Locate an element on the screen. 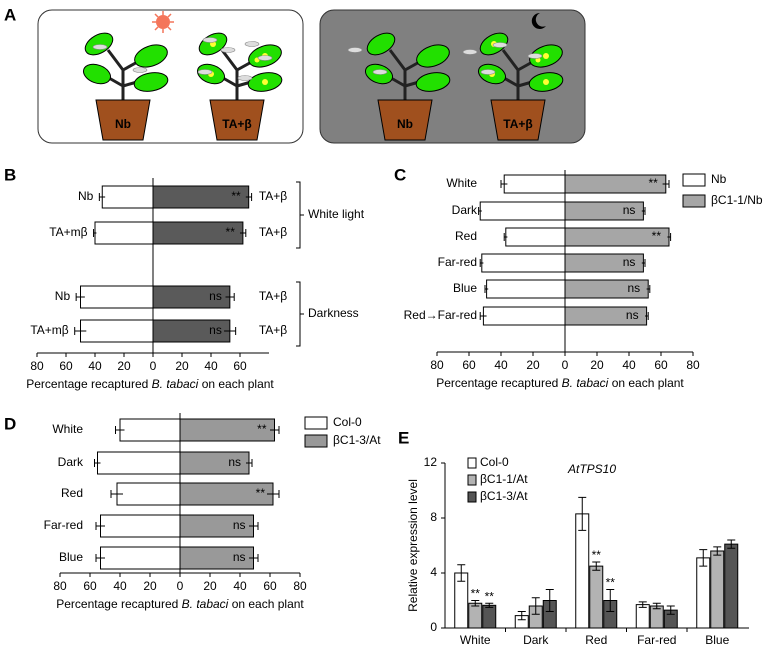 The width and height of the screenshot is (764, 648). panel-label: D is located at coordinates (10, 423).